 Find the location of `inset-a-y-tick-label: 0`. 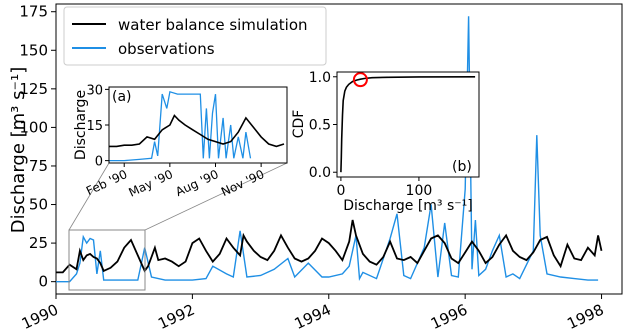

inset-a-y-tick-label: 0 is located at coordinates (99, 162).